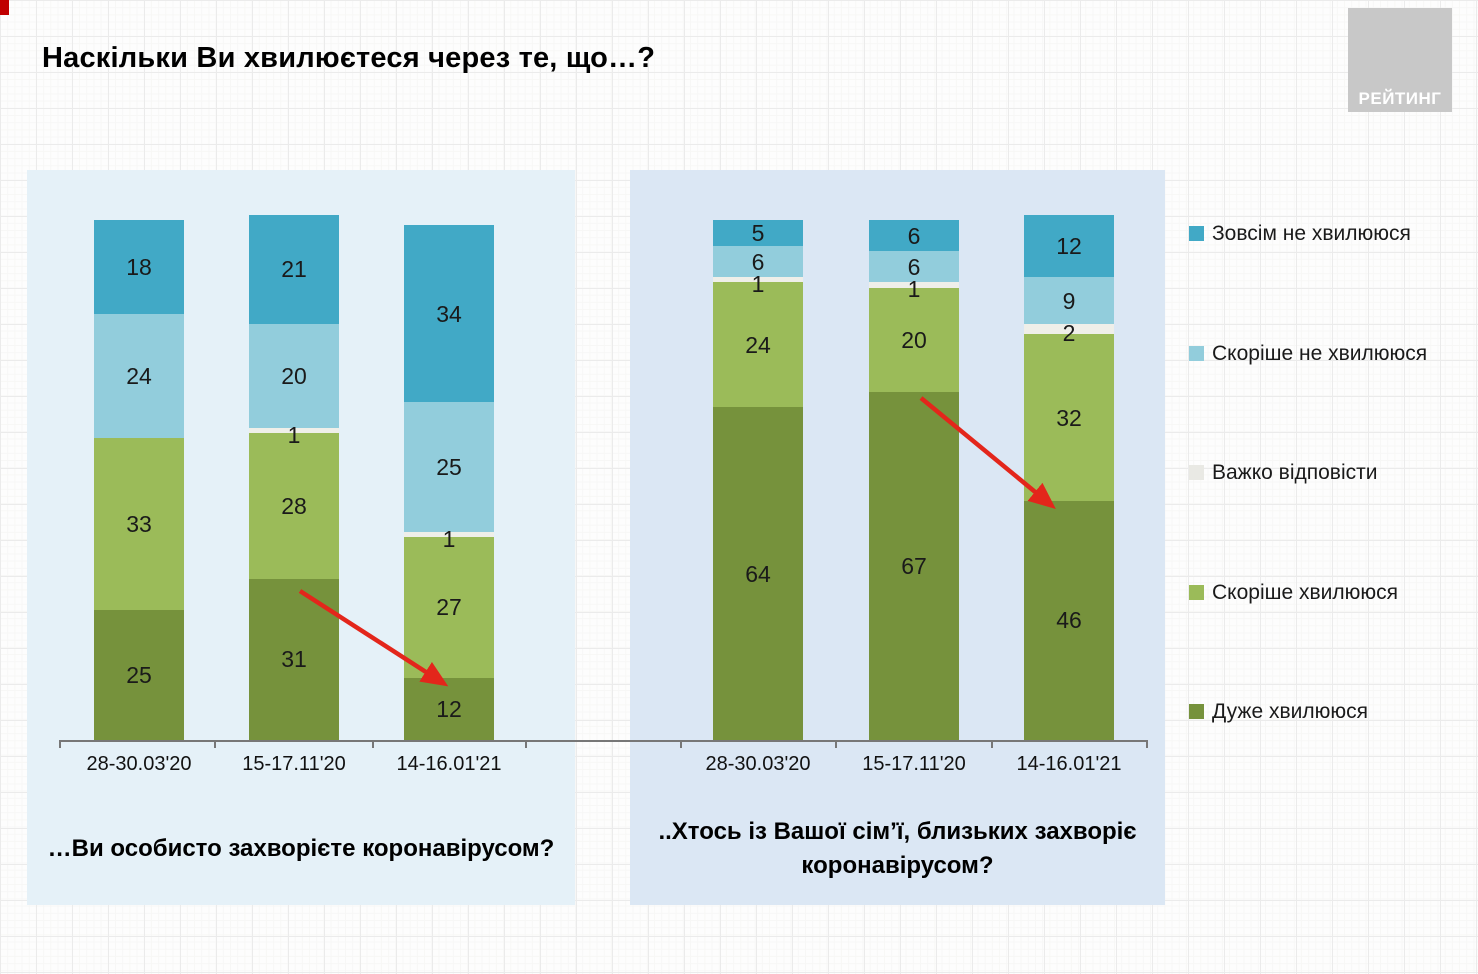 The height and width of the screenshot is (974, 1478). I want to click on bar-value-label: 64, so click(758, 573).